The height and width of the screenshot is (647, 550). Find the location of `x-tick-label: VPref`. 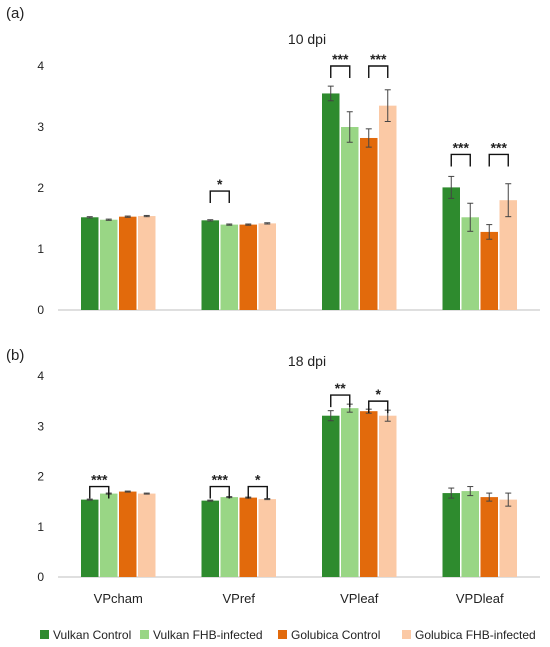

x-tick-label: VPref is located at coordinates (238, 598).